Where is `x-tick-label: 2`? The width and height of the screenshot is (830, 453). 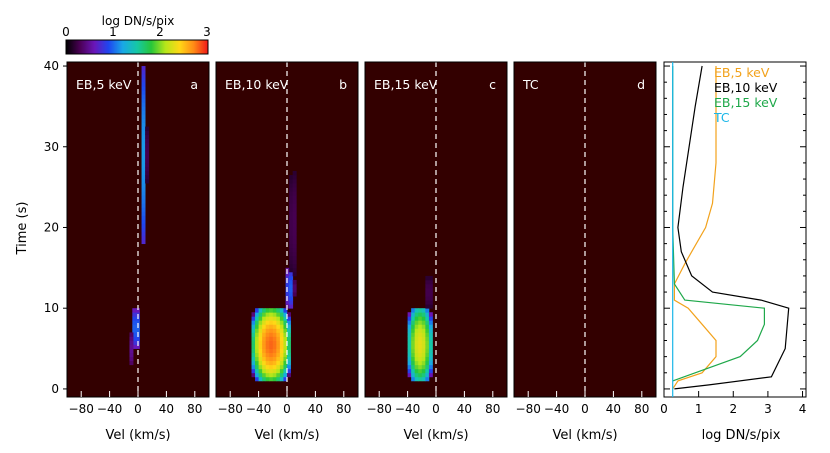 x-tick-label: 2 is located at coordinates (733, 409).